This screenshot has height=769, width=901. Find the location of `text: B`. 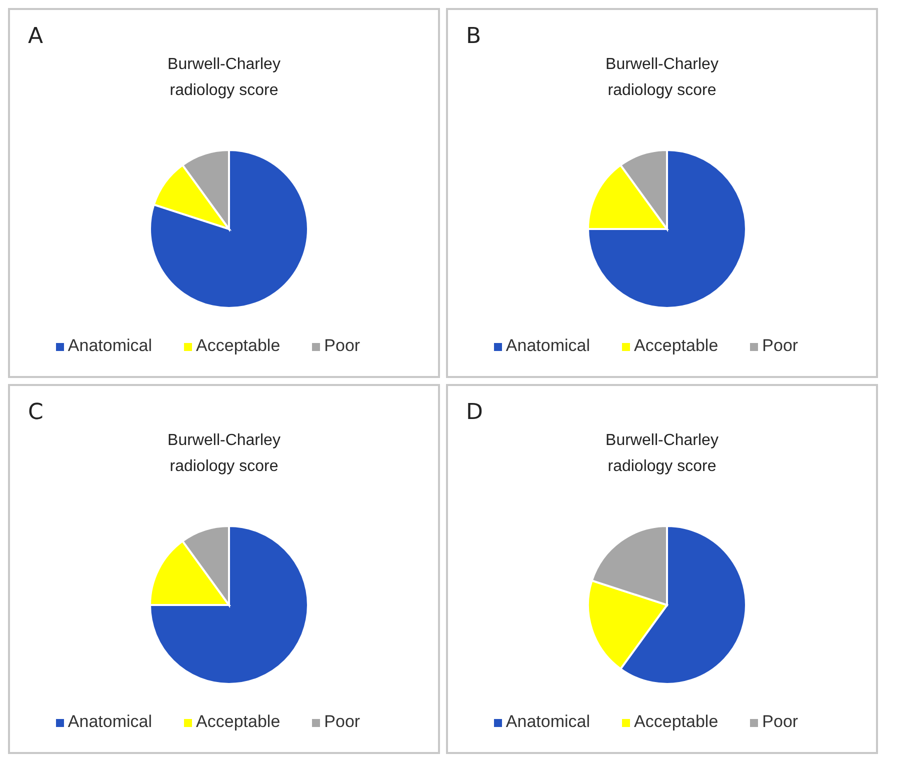

text: B is located at coordinates (474, 36).